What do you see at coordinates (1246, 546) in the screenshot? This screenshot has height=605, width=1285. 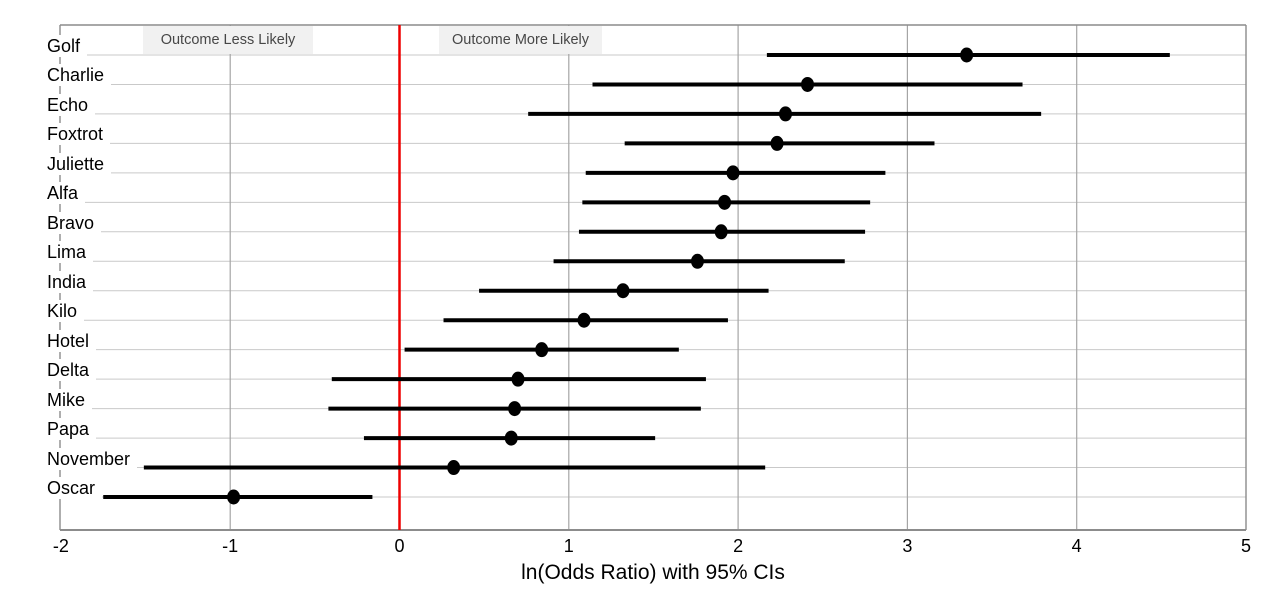 I see `x-tick-label: 5` at bounding box center [1246, 546].